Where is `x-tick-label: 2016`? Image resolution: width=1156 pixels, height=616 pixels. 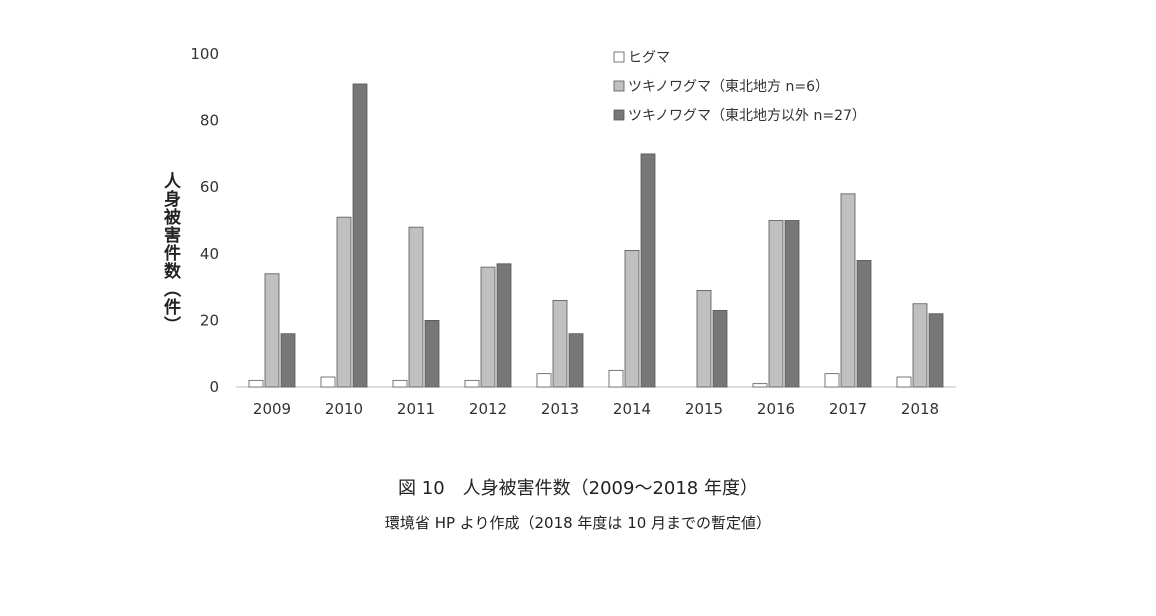
x-tick-label: 2016 is located at coordinates (776, 409).